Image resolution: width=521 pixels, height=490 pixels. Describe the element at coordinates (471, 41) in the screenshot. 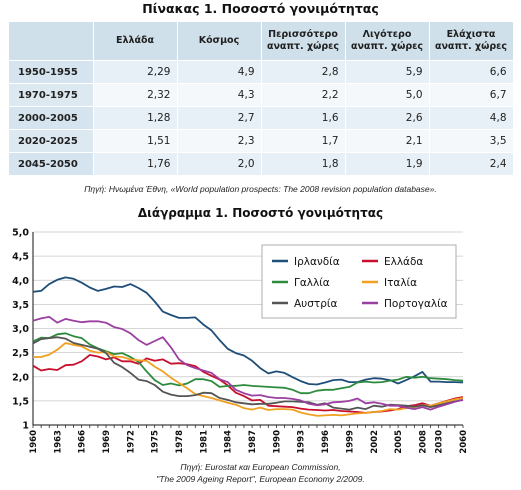

I see `table-header-cell: Ελάχιστα αναπτ. χώρες` at that location.